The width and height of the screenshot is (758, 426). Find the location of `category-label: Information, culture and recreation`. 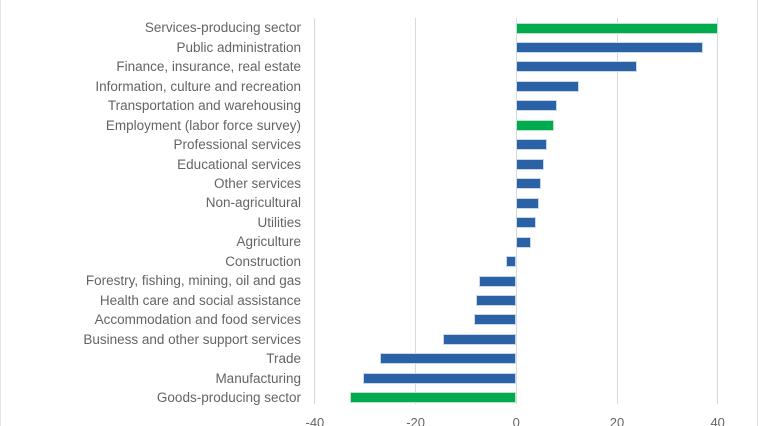

category-label: Information, culture and recreation is located at coordinates (198, 86).